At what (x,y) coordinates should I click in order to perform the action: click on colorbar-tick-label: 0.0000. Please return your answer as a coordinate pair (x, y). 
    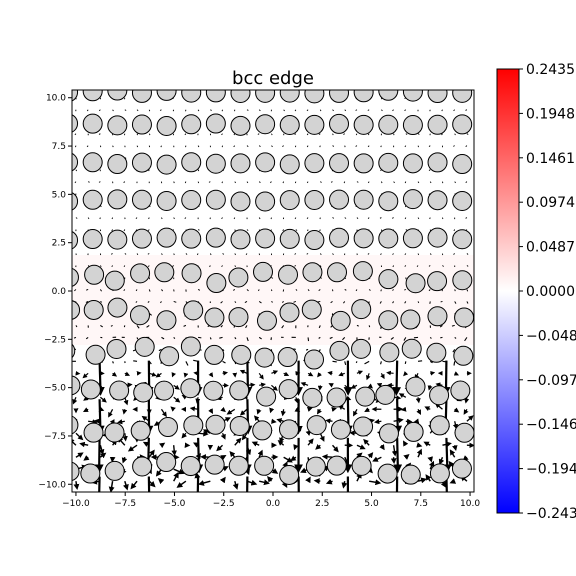
    Looking at the image, I should click on (550, 292).